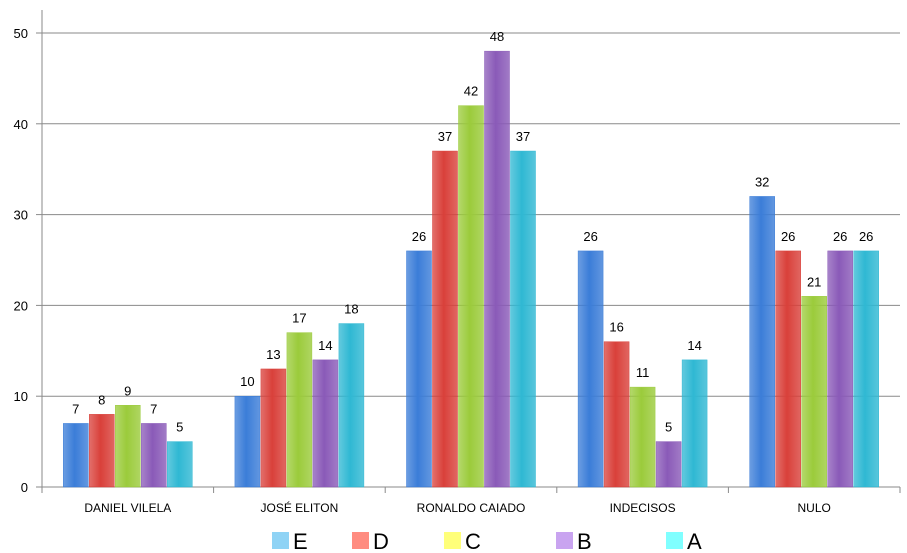 The image size is (907, 553). Describe the element at coordinates (497, 269) in the screenshot. I see `bar-ronaldo-caiado-b` at that location.